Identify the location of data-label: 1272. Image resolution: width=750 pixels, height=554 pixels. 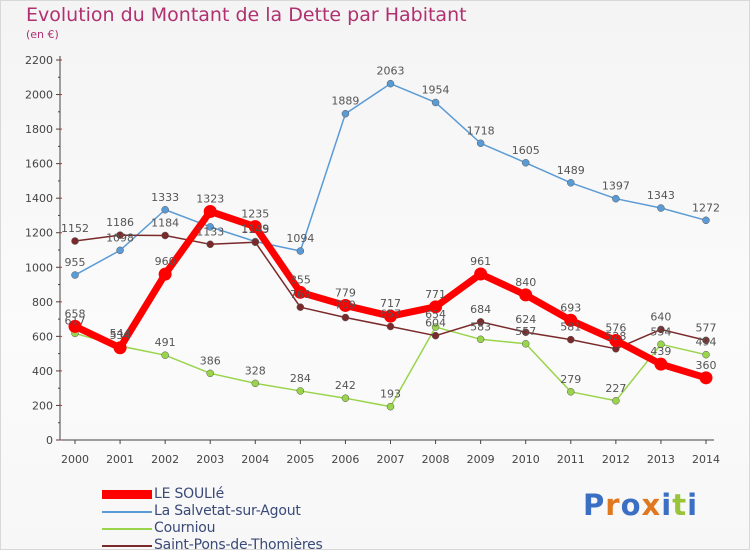
(706, 207).